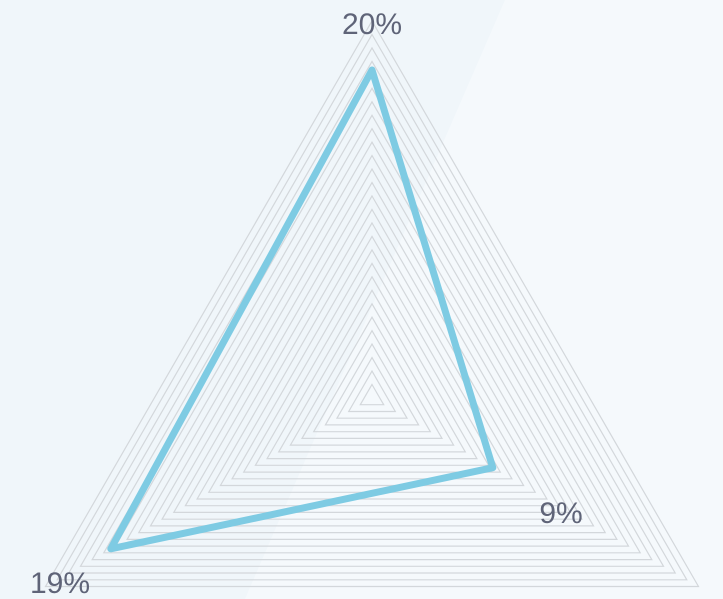  I want to click on axis-label: 20%, so click(372, 24).